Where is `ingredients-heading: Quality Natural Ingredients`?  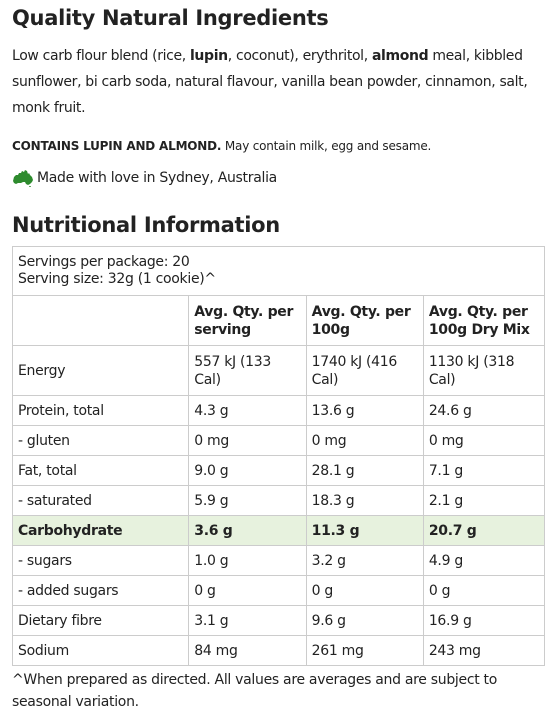
ingredients-heading: Quality Natural Ingredients is located at coordinates (170, 18).